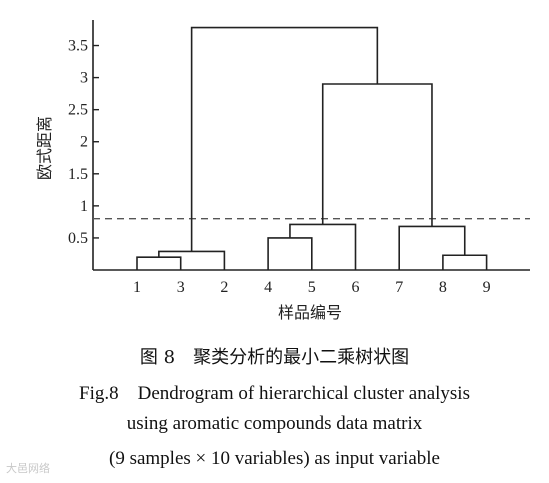 The width and height of the screenshot is (549, 483). I want to click on figure-caption-chinese: 图 8 聚类分析的最小二乘树状图, so click(274, 357).